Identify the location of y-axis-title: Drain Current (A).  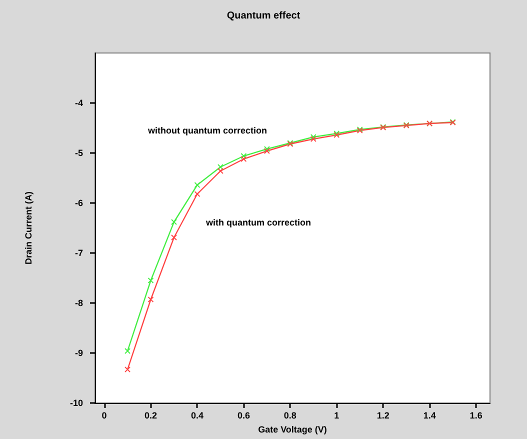
(29, 228).